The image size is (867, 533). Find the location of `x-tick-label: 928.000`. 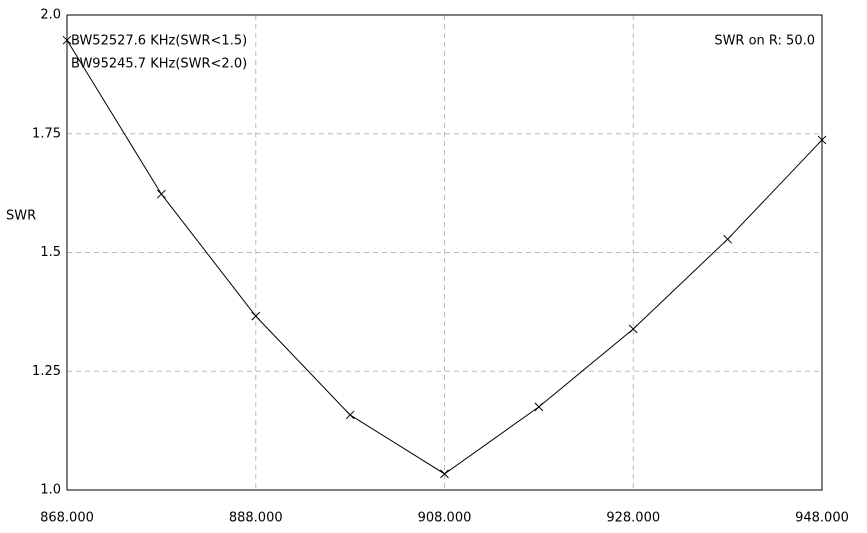

x-tick-label: 928.000 is located at coordinates (633, 518).